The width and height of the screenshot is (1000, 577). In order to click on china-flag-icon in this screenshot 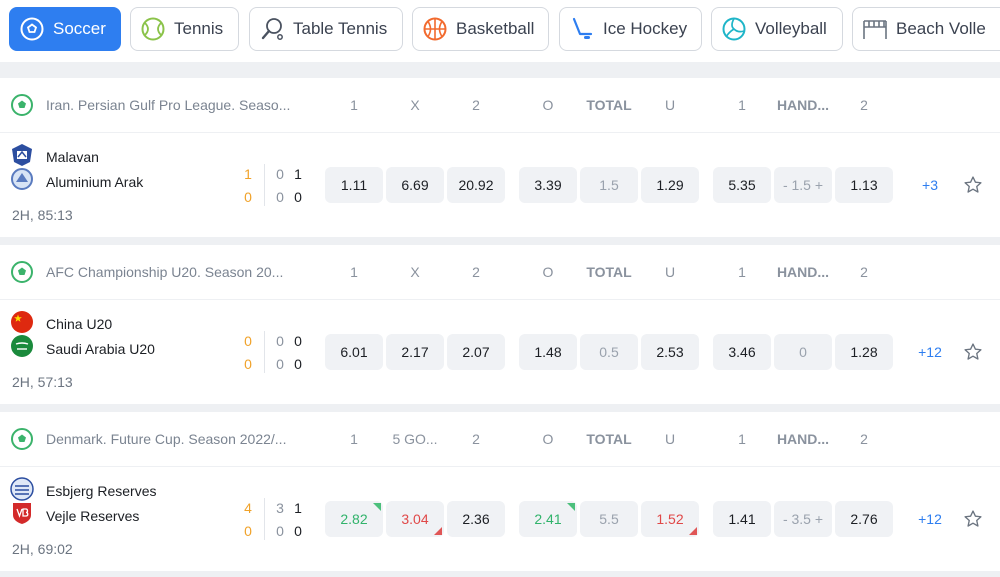, I will do `click(22, 322)`.